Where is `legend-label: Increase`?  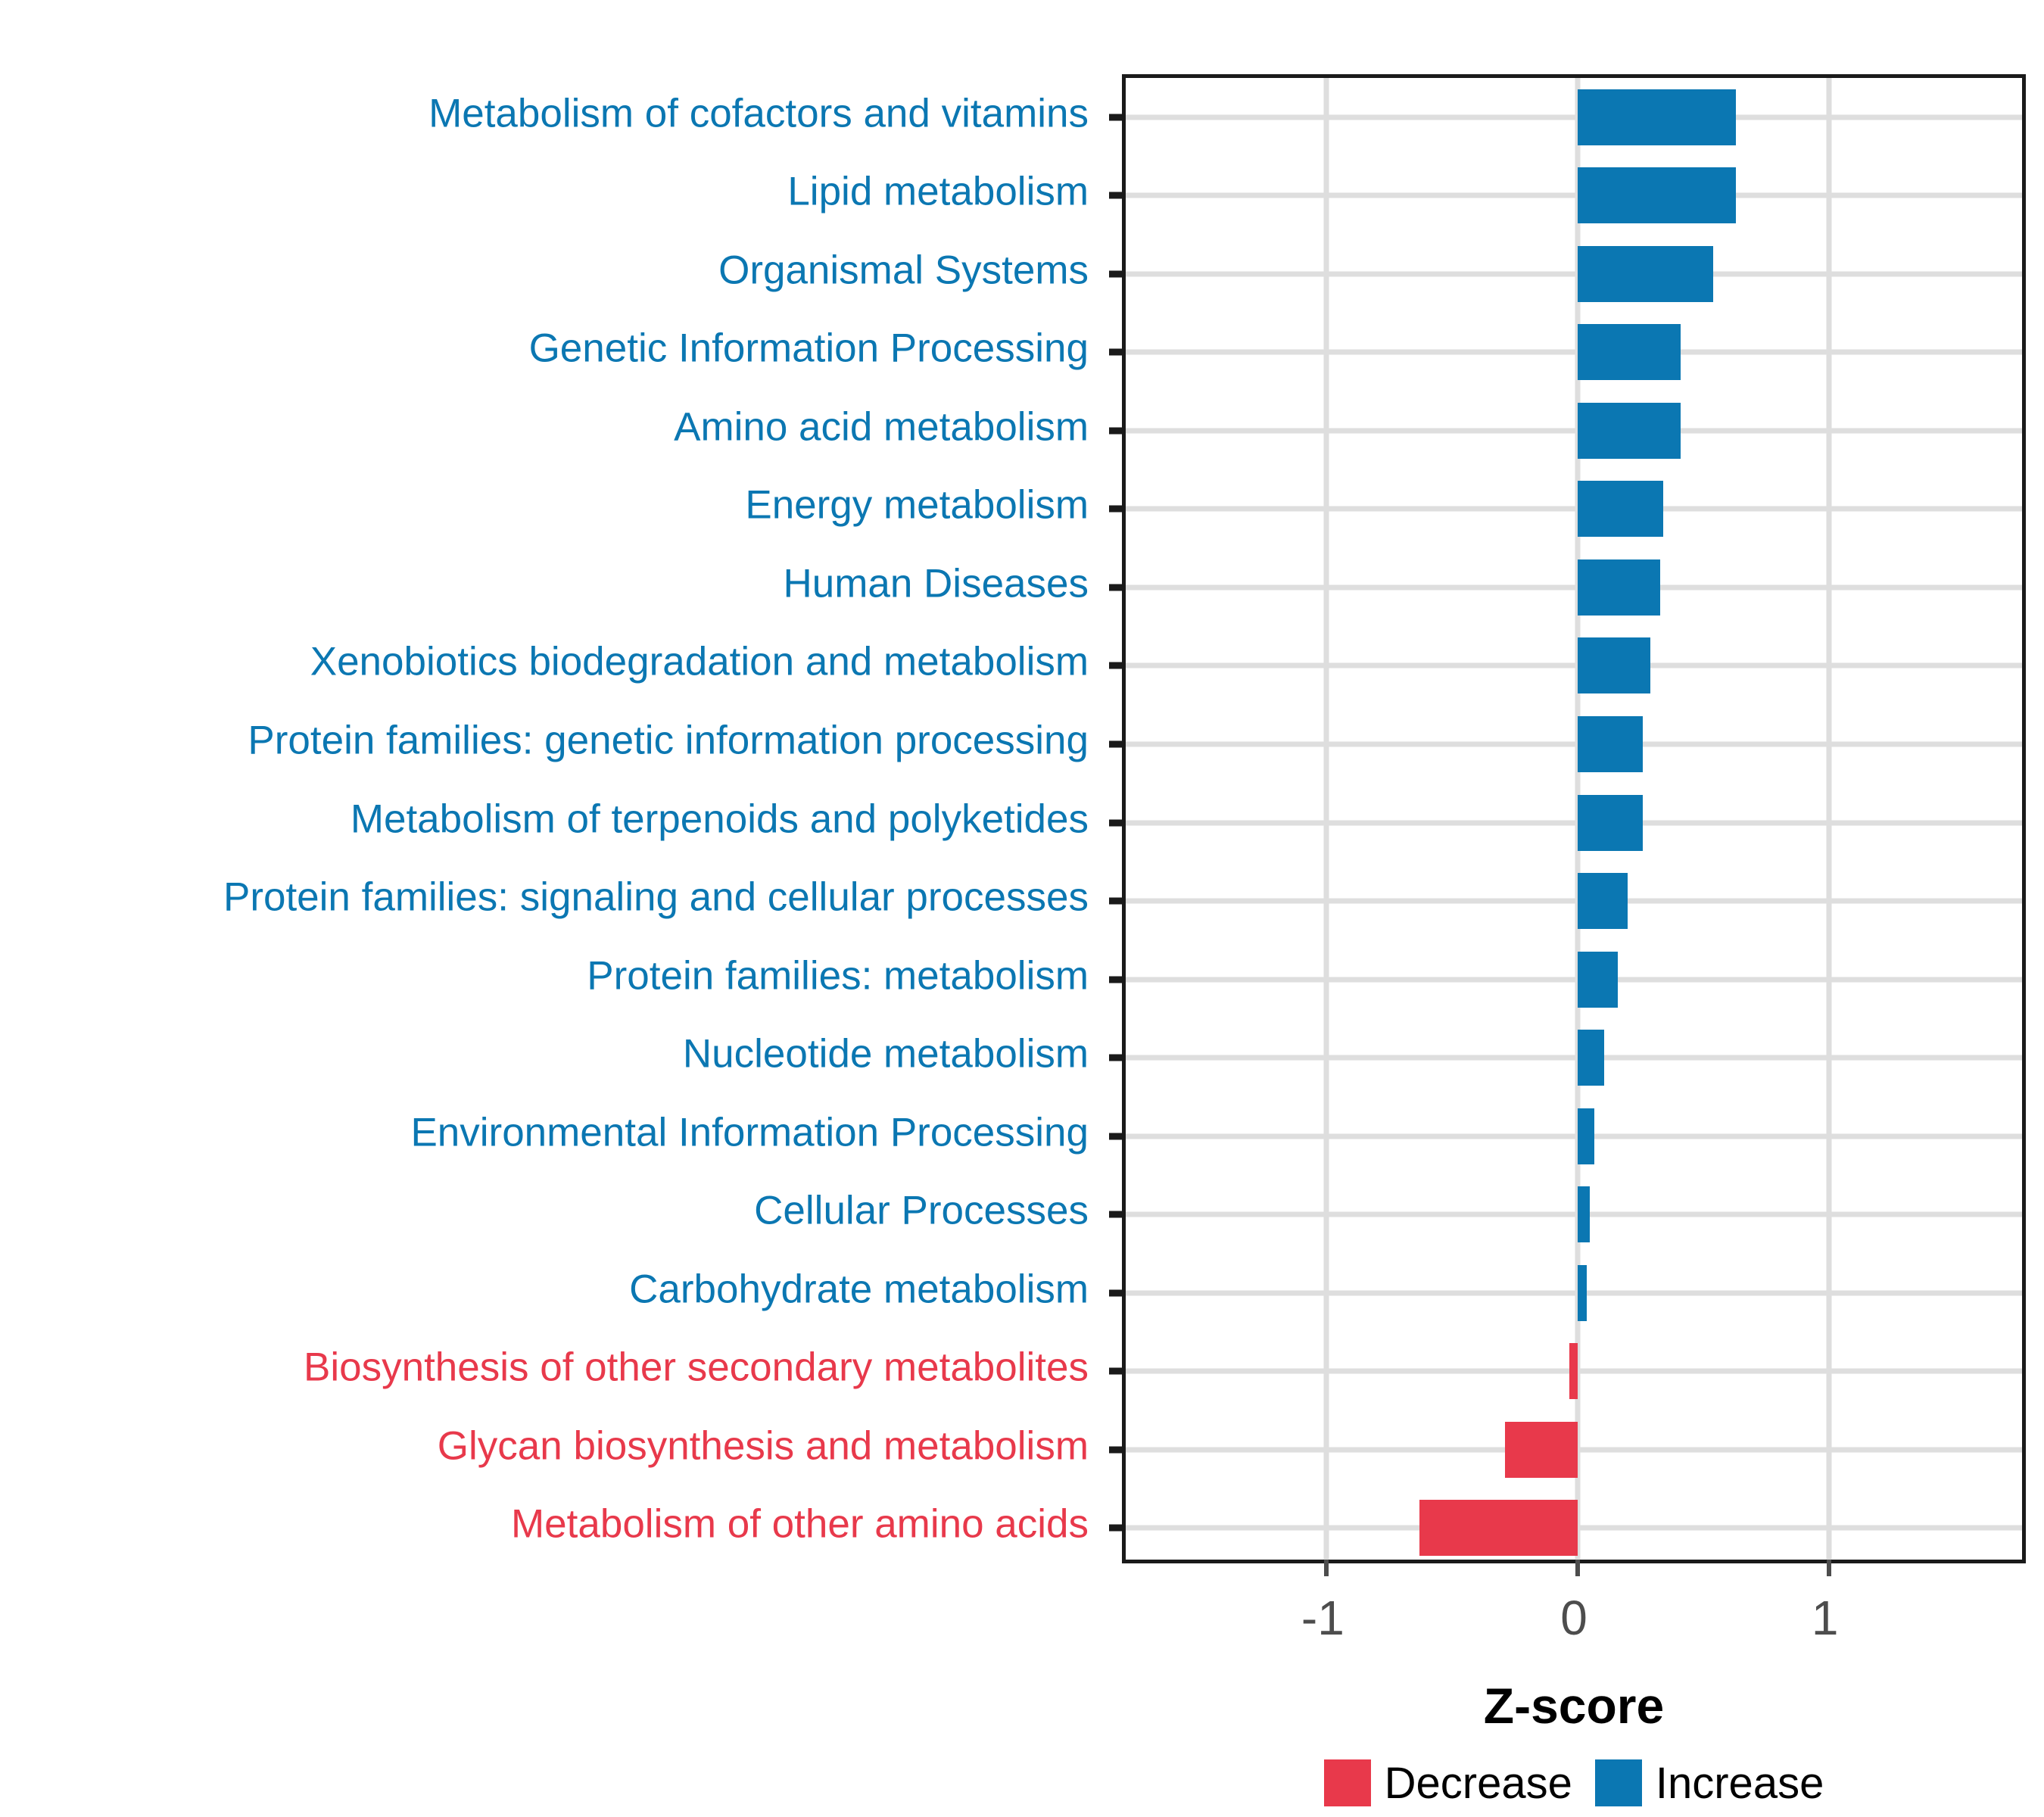
legend-label: Increase is located at coordinates (1740, 1783).